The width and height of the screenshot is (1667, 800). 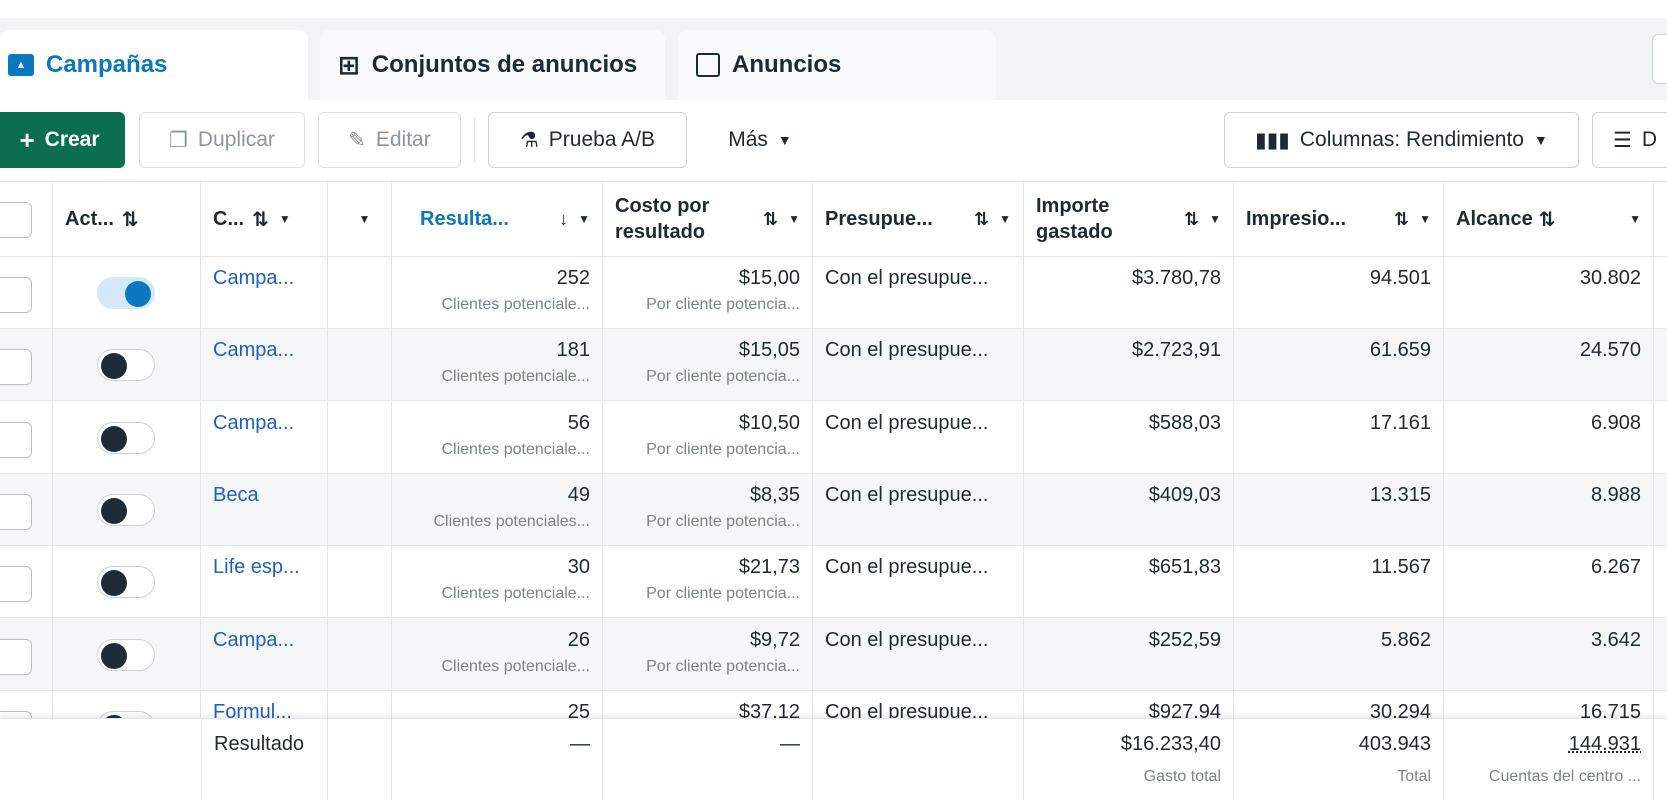 I want to click on cost-value: $9,72, so click(x=774, y=639).